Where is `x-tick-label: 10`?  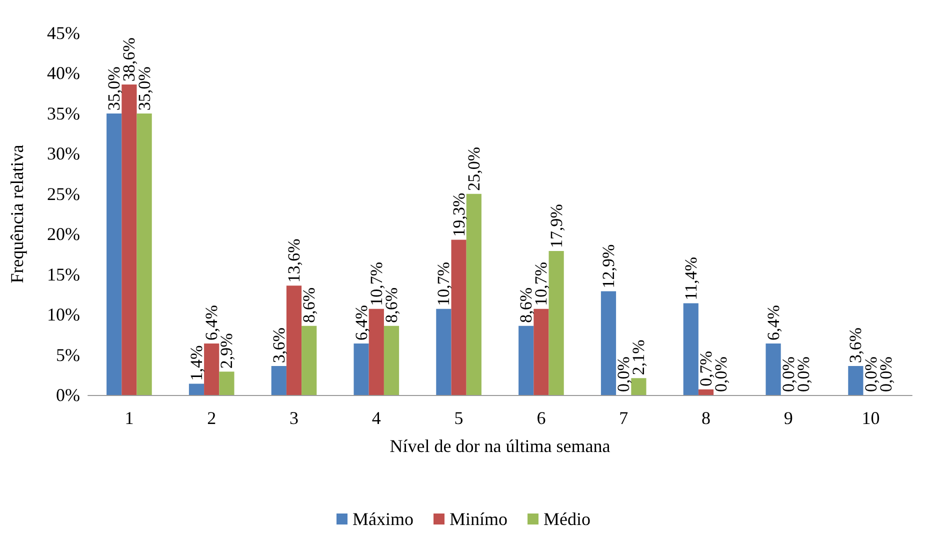 x-tick-label: 10 is located at coordinates (871, 418).